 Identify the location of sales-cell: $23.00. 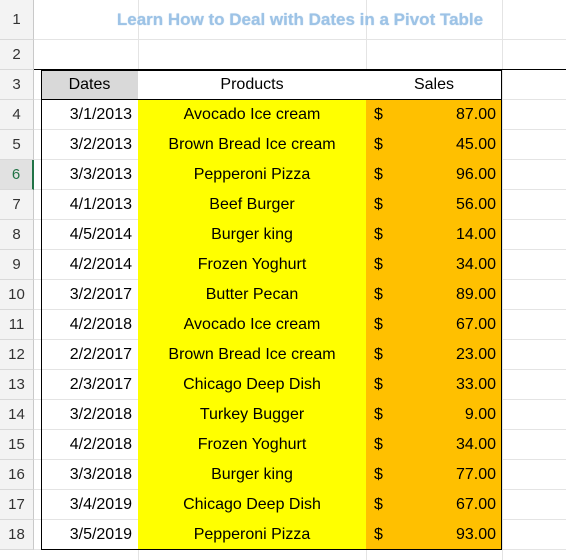
(434, 355).